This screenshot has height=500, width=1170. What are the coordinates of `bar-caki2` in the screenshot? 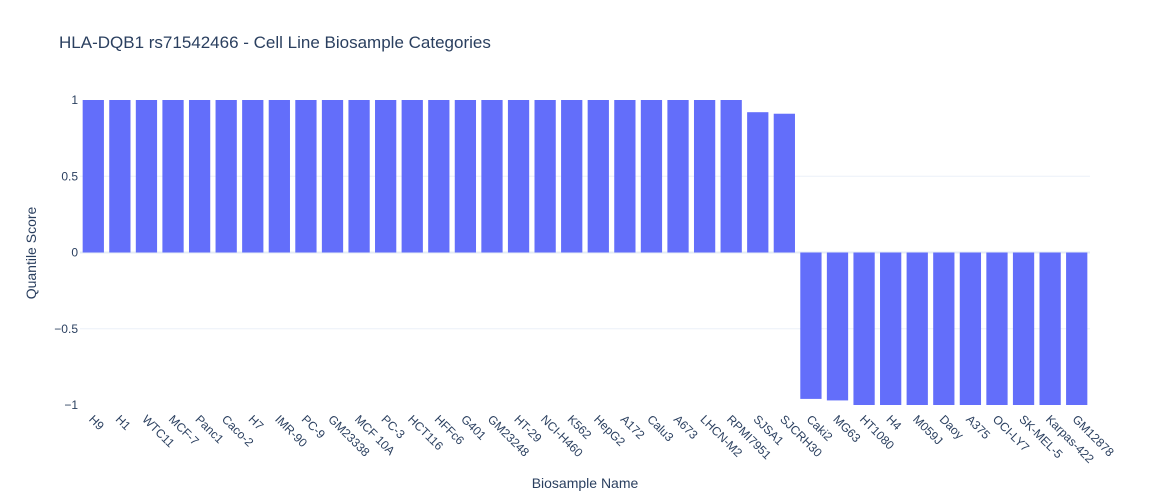 It's located at (811, 325).